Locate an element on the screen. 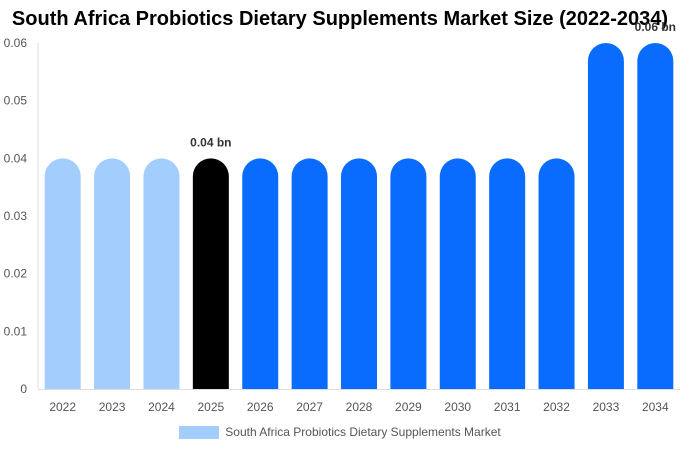  x-tick-label: 2022 is located at coordinates (62, 407).